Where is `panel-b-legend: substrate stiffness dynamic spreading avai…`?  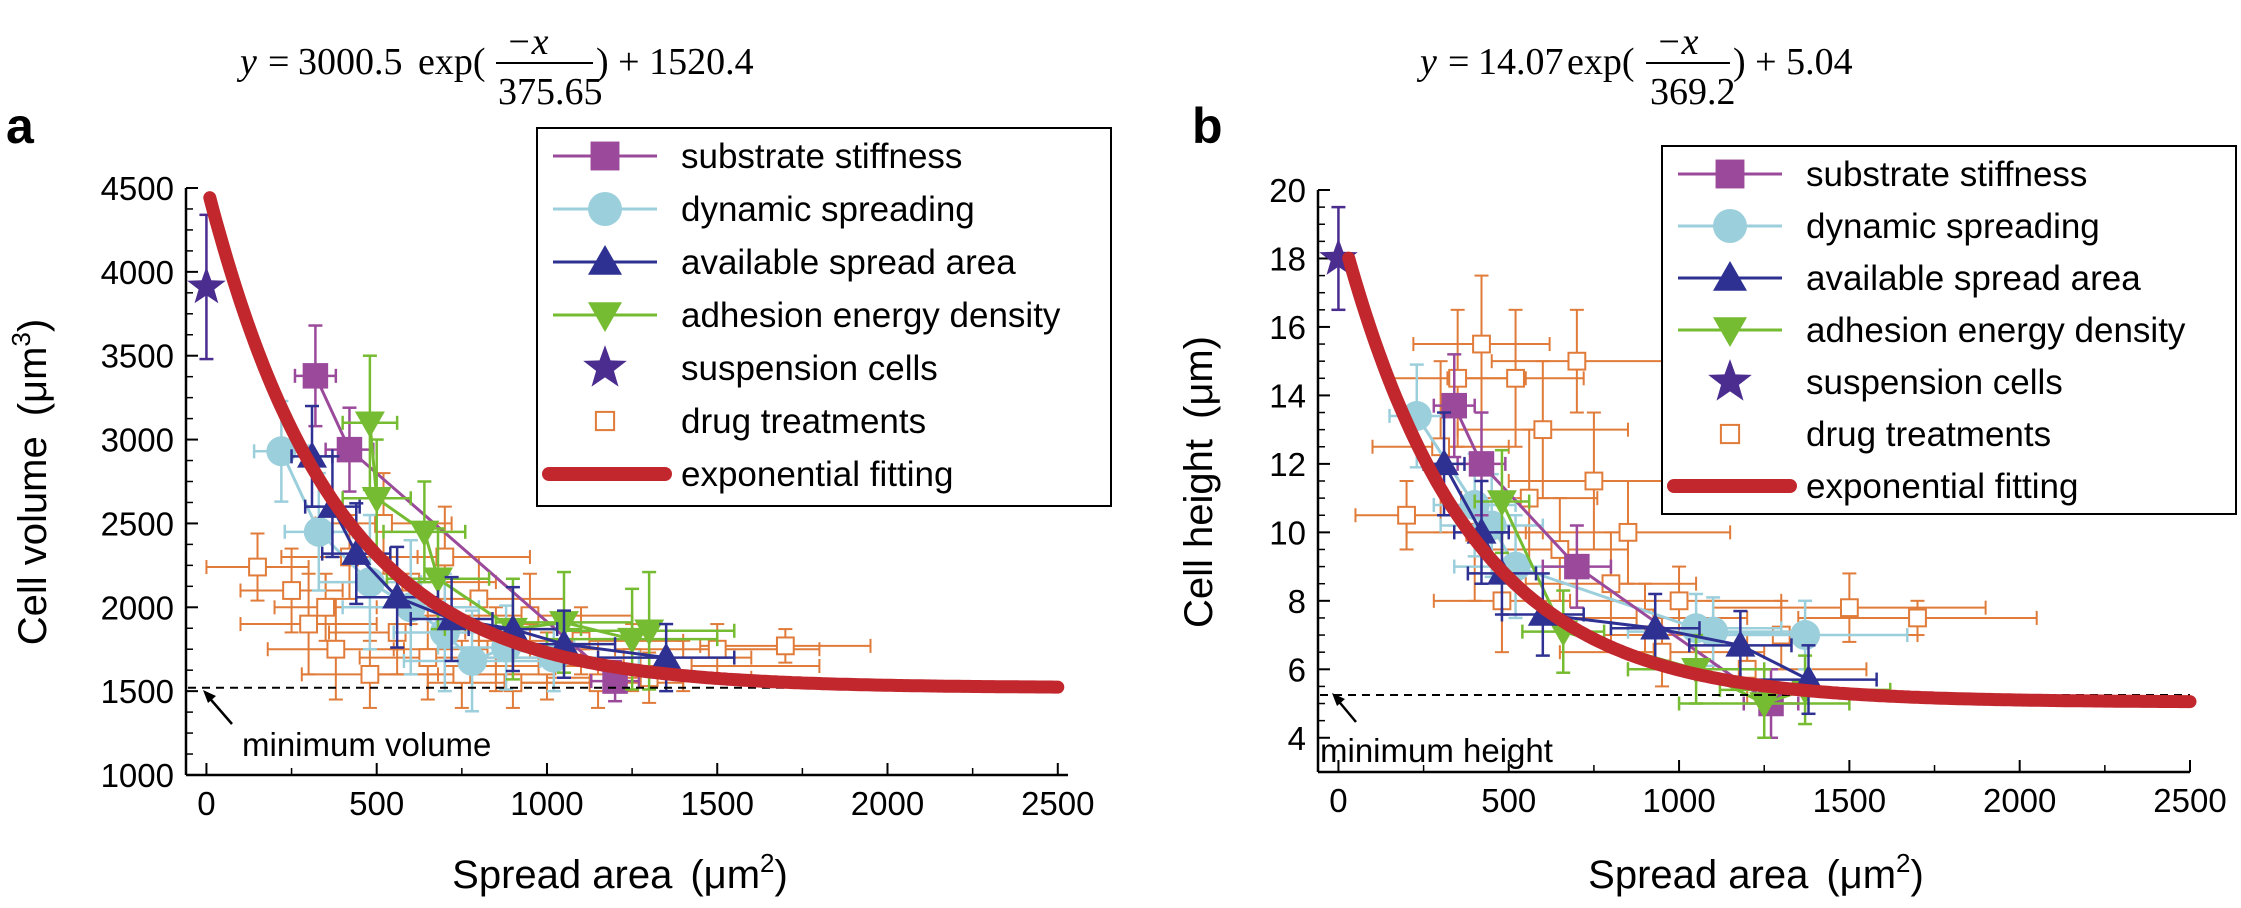
panel-b-legend: substrate stiffness dynamic spreading avai… is located at coordinates (1949, 330).